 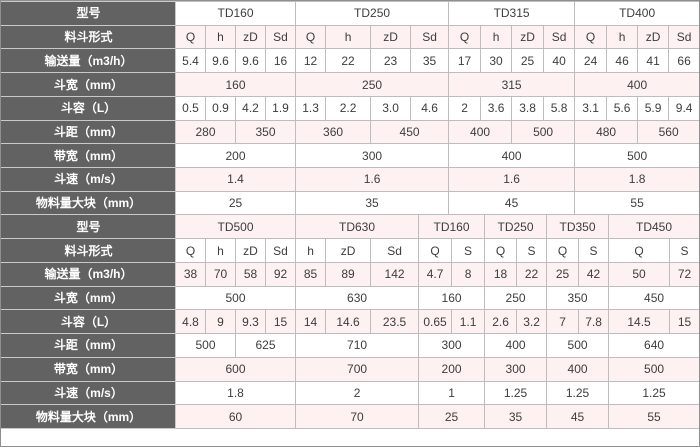 I want to click on value-cell: 40, so click(x=559, y=61).